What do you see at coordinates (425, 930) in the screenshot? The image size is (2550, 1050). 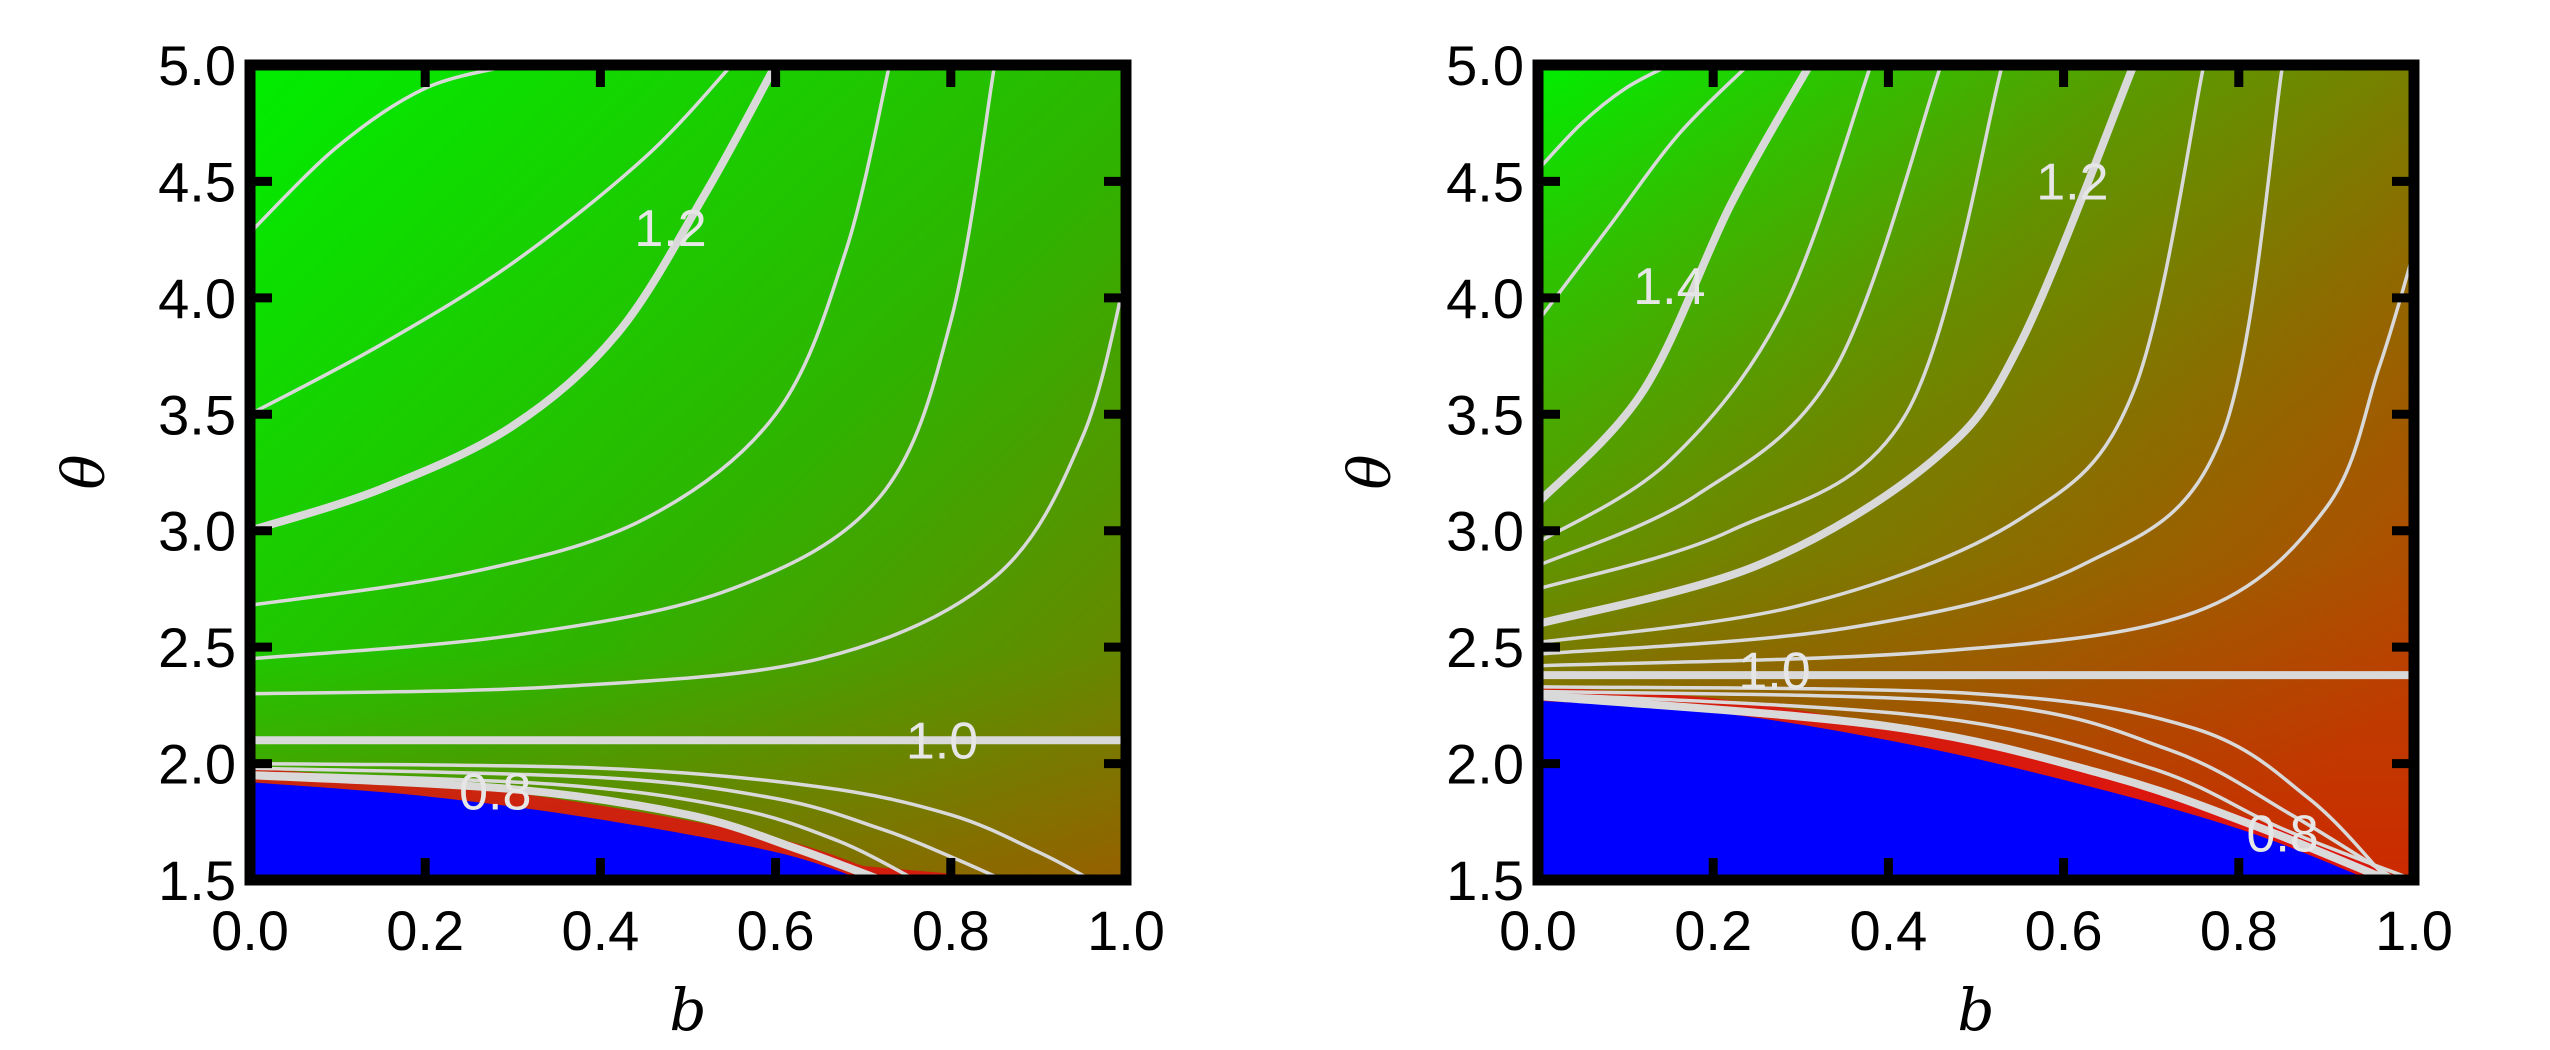 I see `left-x-tick-label: 0.2` at bounding box center [425, 930].